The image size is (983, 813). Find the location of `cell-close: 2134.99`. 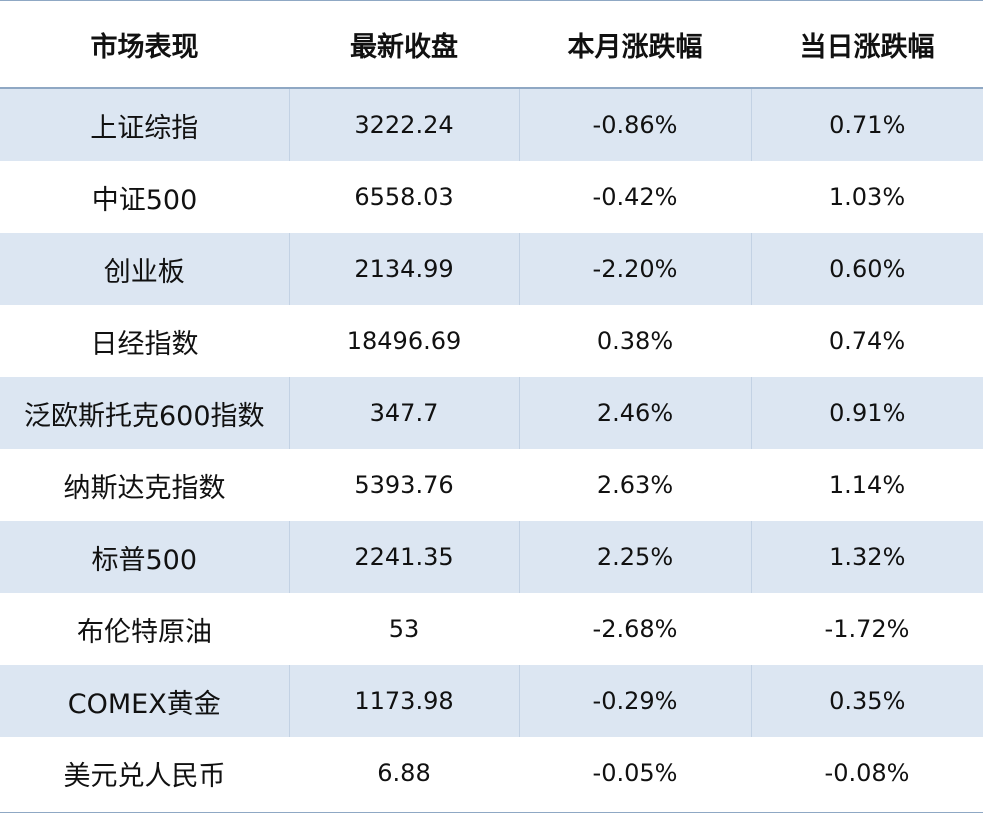

cell-close: 2134.99 is located at coordinates (403, 269).